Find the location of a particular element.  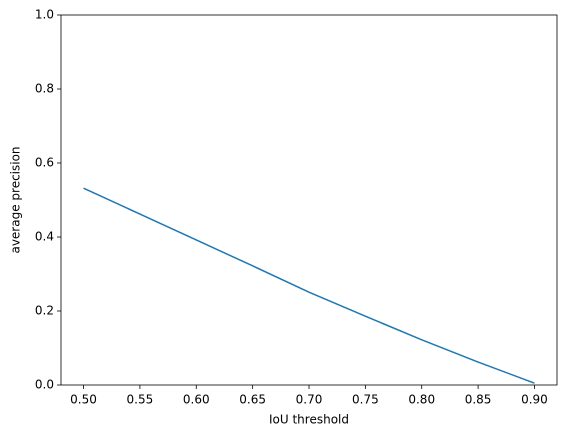

x-axis-label: IoU threshold is located at coordinates (309, 420).